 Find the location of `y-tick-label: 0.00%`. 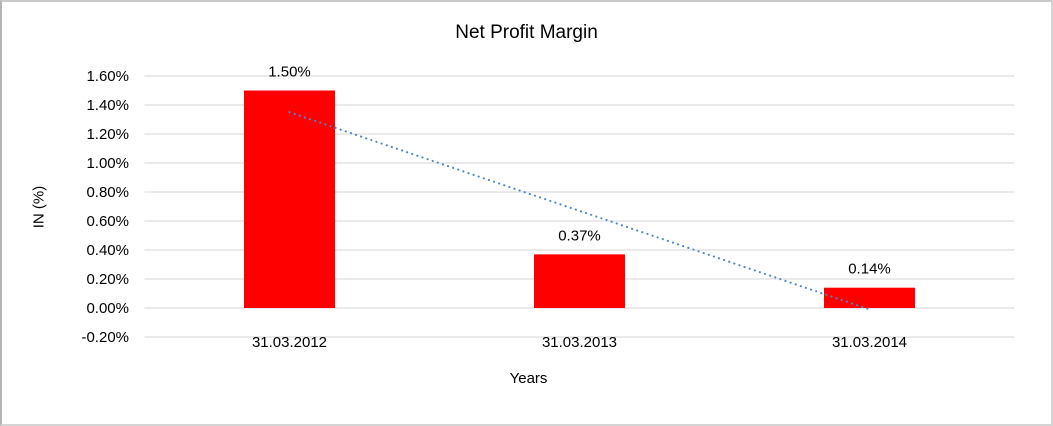

y-tick-label: 0.00% is located at coordinates (107, 308).